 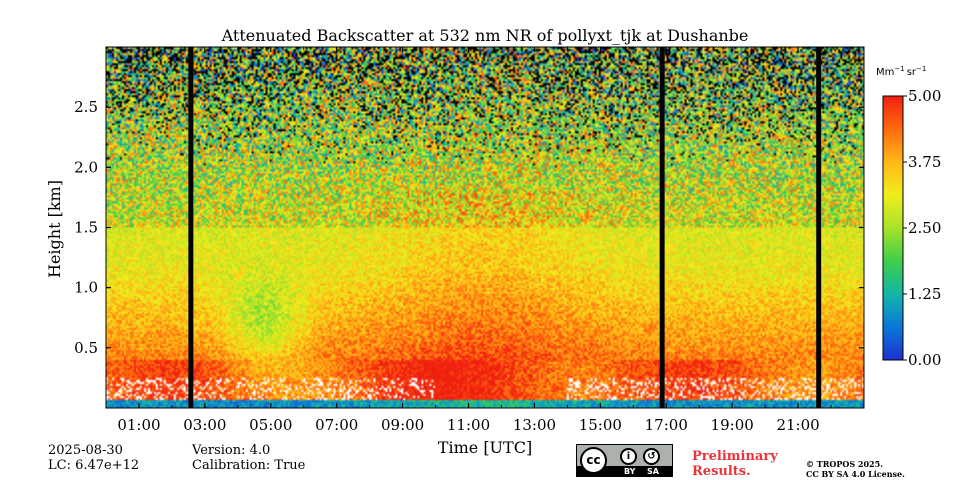 What do you see at coordinates (924, 96) in the screenshot?
I see `colorbar-tick-label: 5.00` at bounding box center [924, 96].